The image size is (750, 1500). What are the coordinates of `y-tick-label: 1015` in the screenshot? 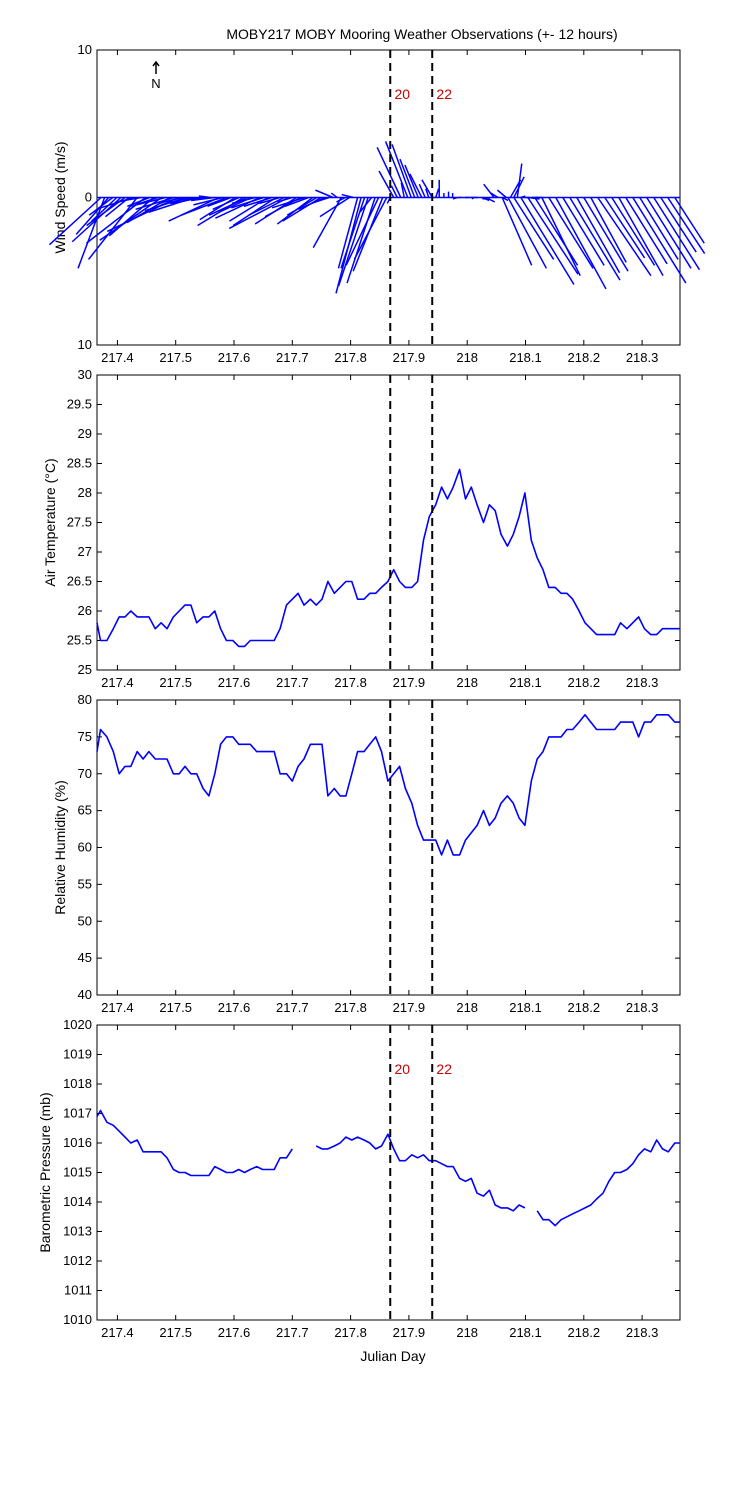 It's located at (77, 1172).